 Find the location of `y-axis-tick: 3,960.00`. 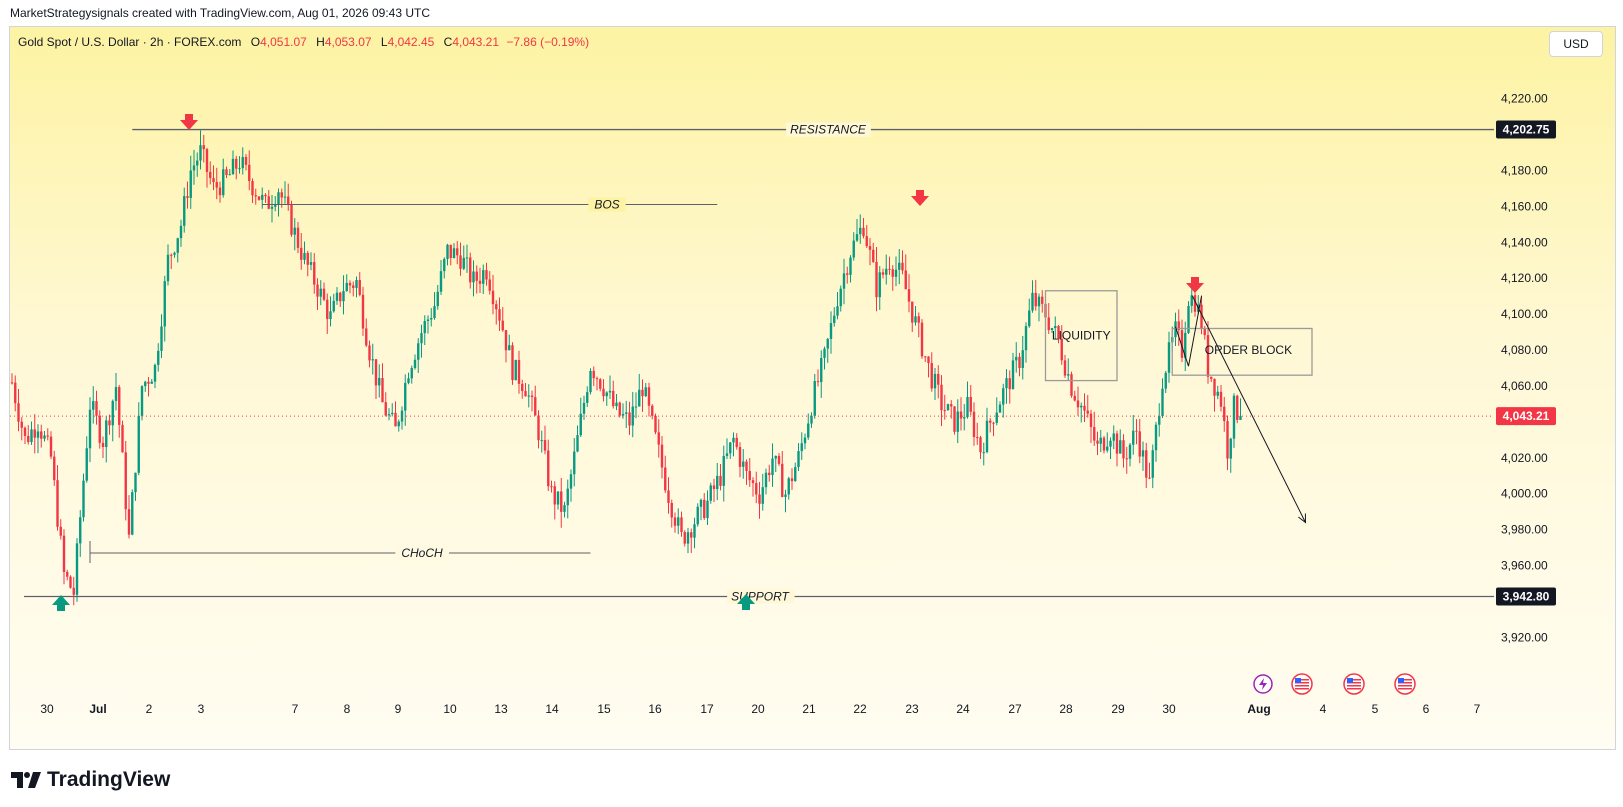

y-axis-tick: 3,960.00 is located at coordinates (1524, 566).